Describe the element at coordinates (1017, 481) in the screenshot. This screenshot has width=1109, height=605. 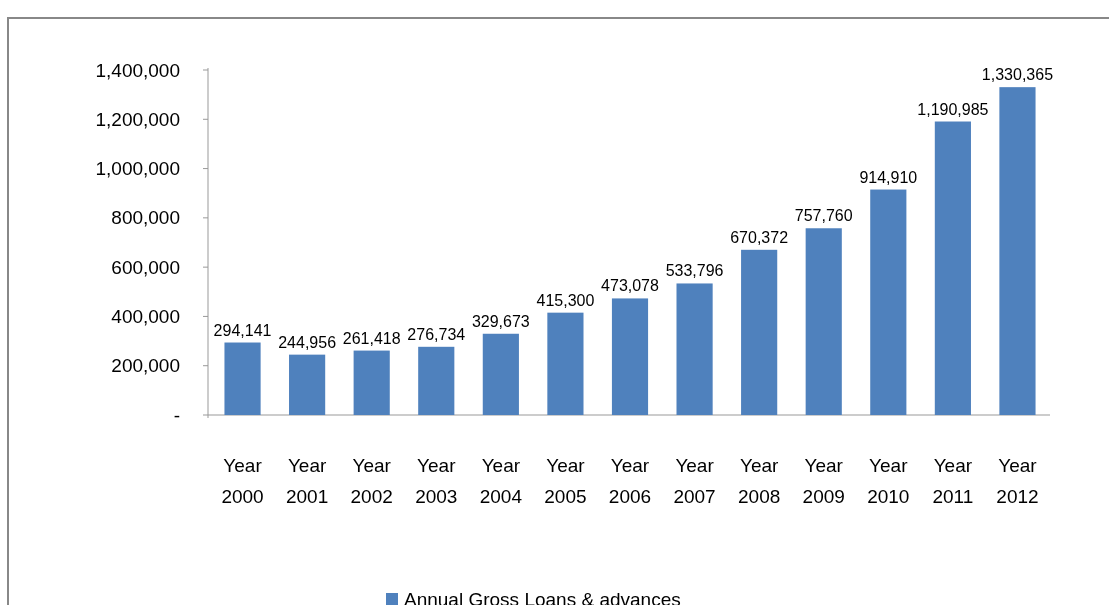
I see `x-tick-label: Year 2012` at that location.